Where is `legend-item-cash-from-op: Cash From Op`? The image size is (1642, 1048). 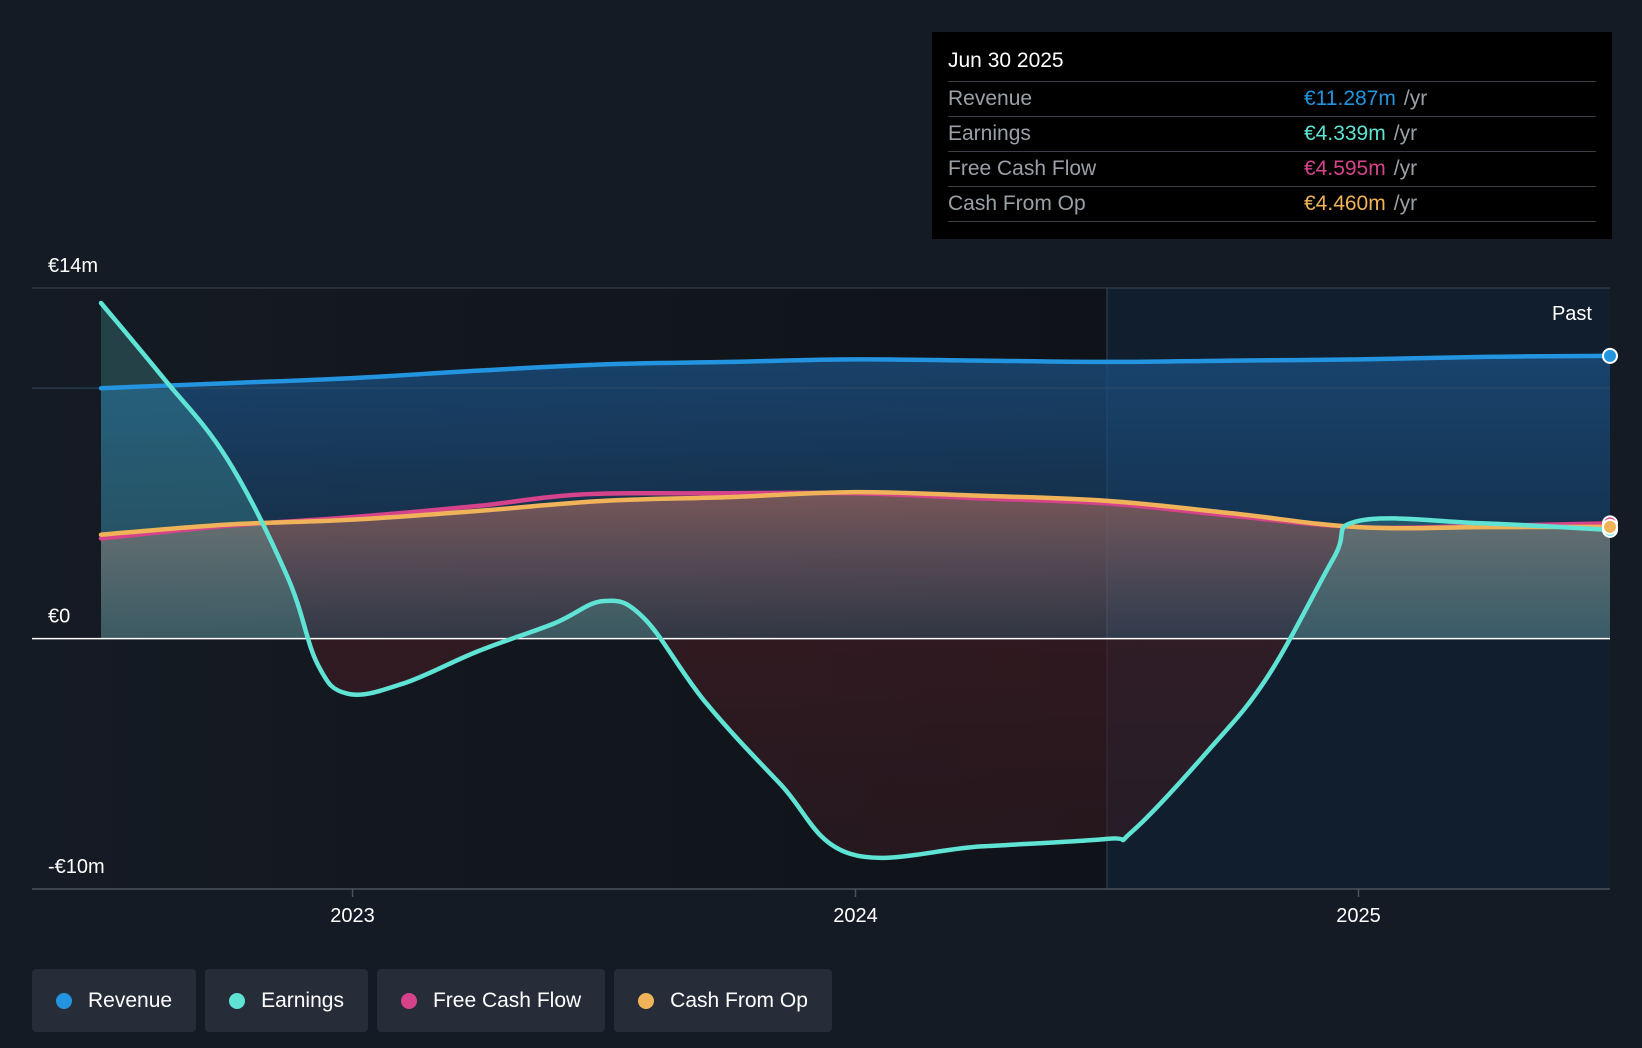
legend-item-cash-from-op: Cash From Op is located at coordinates (723, 1000).